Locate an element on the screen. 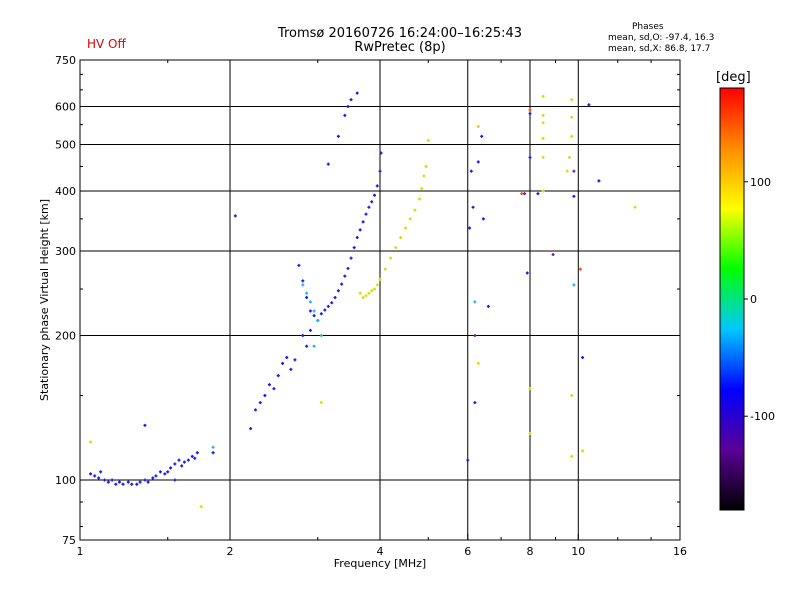 The width and height of the screenshot is (800, 600). colorbar-tick-label: -100 is located at coordinates (762, 416).